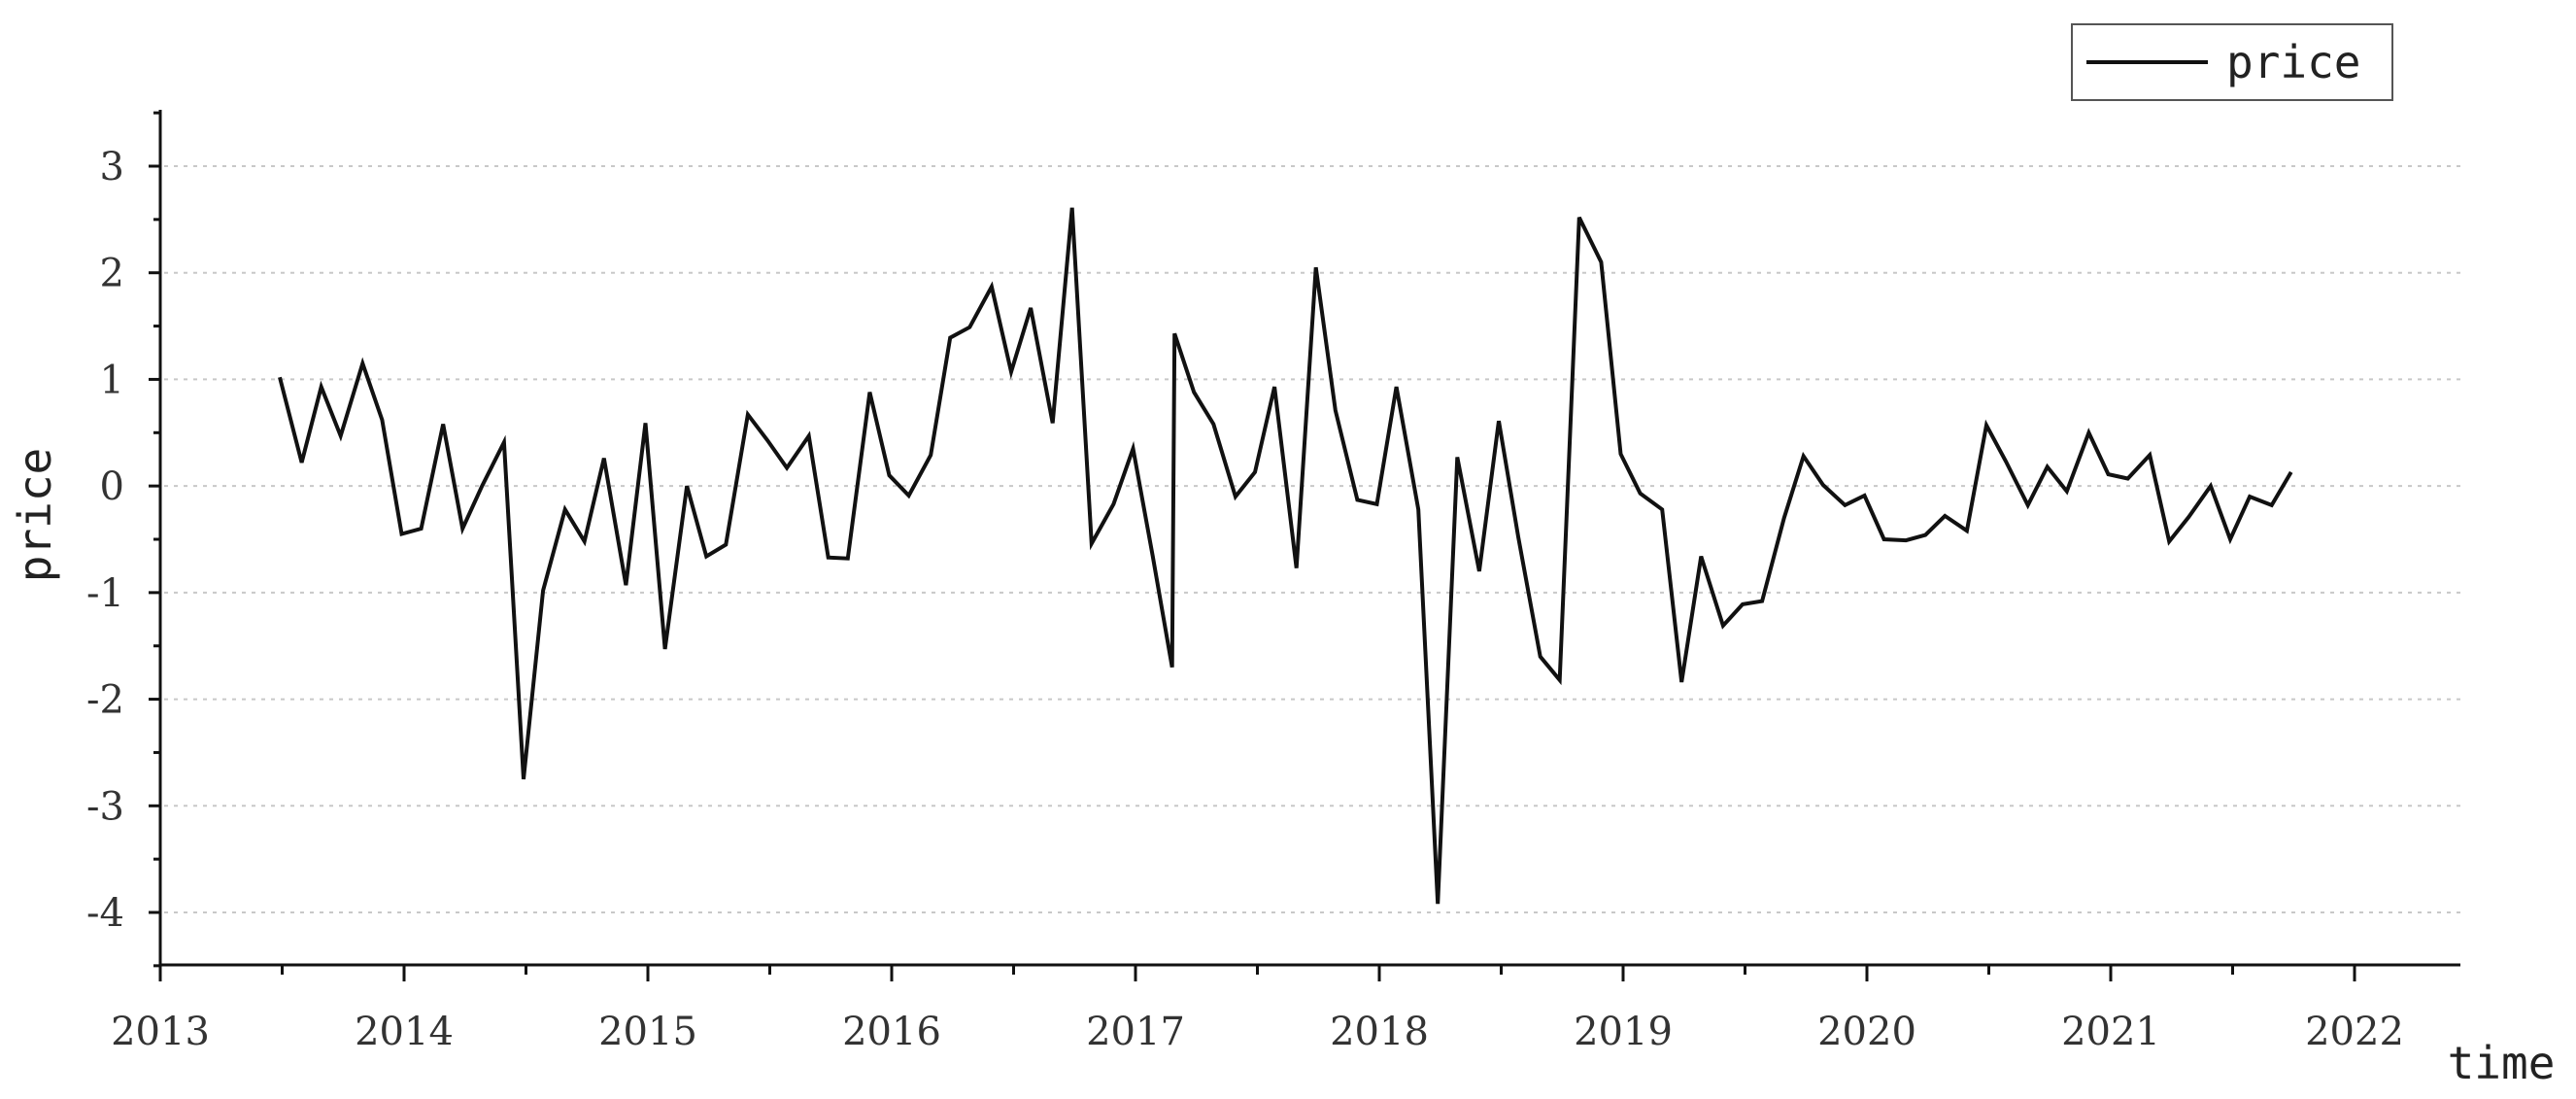 This screenshot has width=2576, height=1099. Describe the element at coordinates (105, 914) in the screenshot. I see `y-tick-label: -4` at that location.